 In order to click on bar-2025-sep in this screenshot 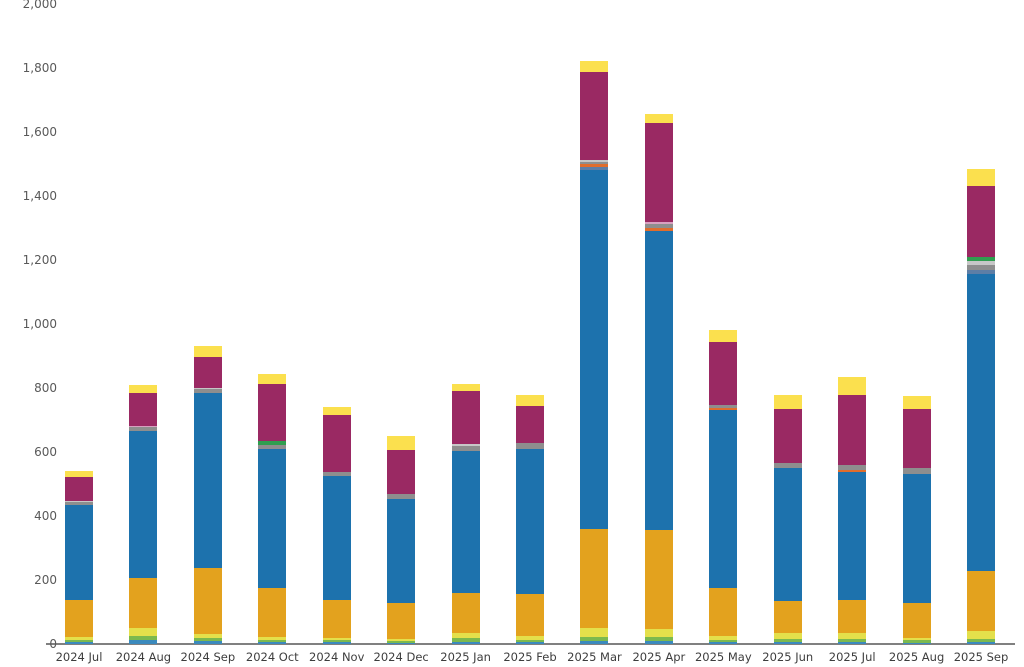, I will do `click(981, 406)`.